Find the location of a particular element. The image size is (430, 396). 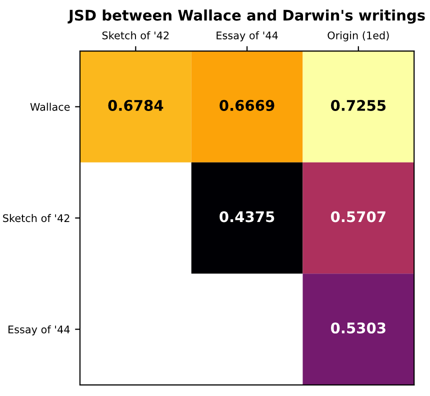

data-label: 0.6784 is located at coordinates (136, 105).